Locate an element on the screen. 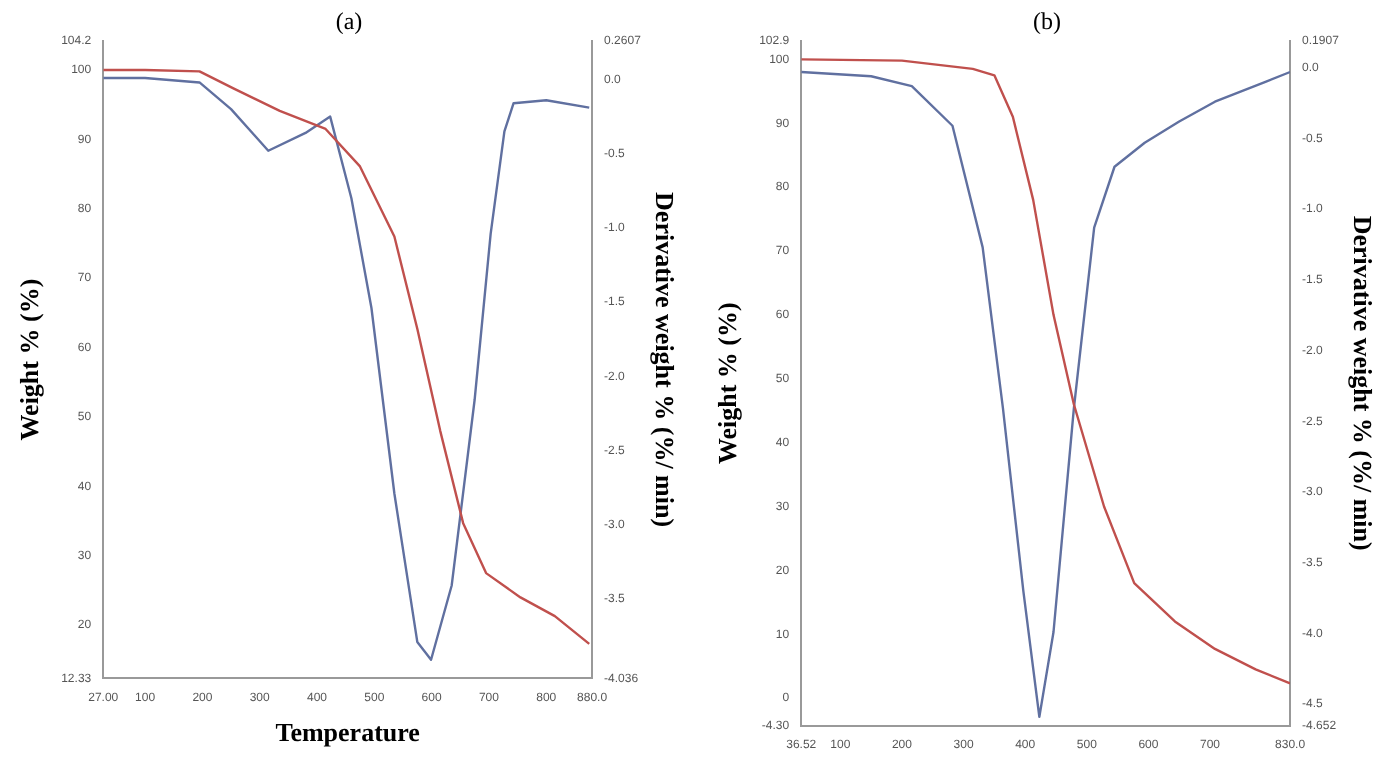 Image resolution: width=1396 pixels, height=762 pixels. x-axis-title: Temperature is located at coordinates (348, 732).